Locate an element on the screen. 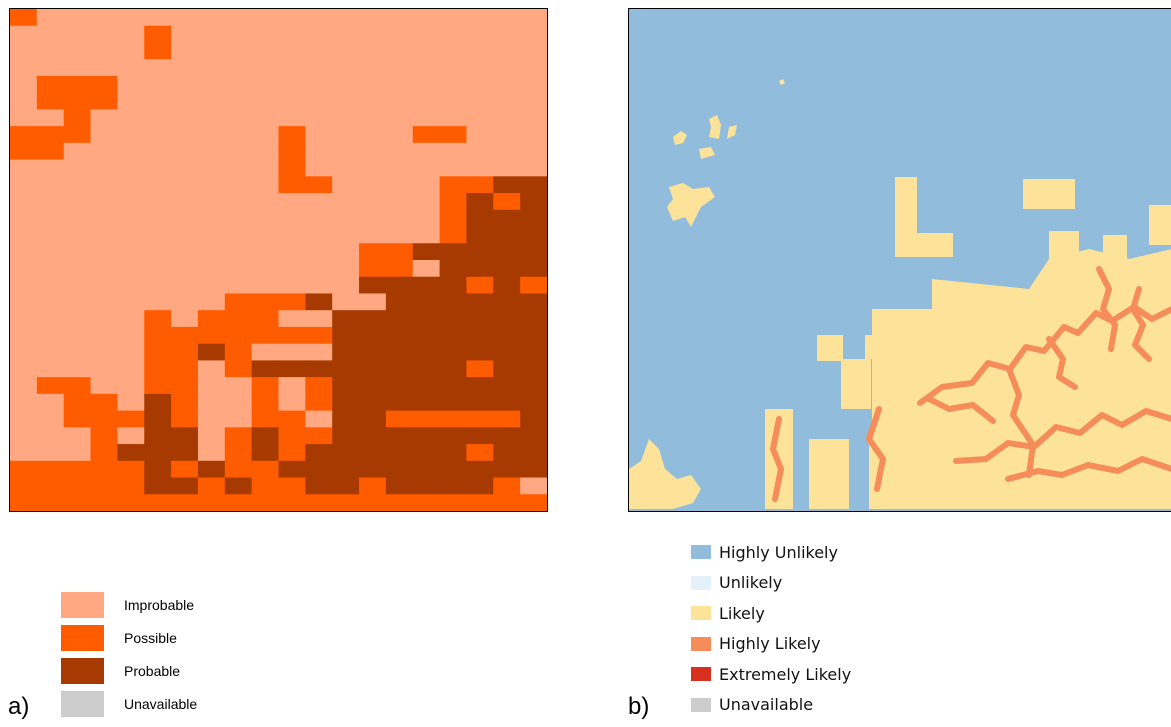 The width and height of the screenshot is (1171, 727). legend-item-improbable: Improbable is located at coordinates (129, 604).